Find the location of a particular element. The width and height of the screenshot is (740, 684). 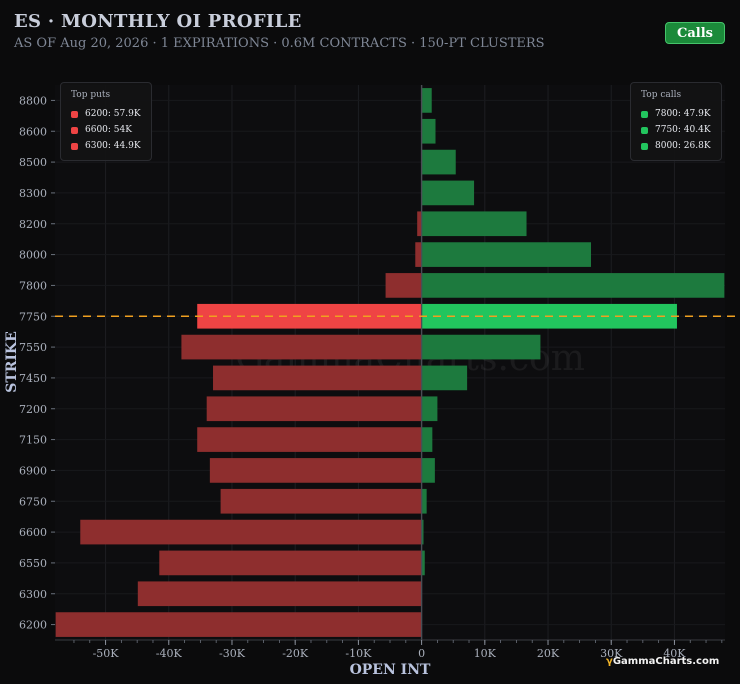

x-tick-label: 40K is located at coordinates (674, 653).